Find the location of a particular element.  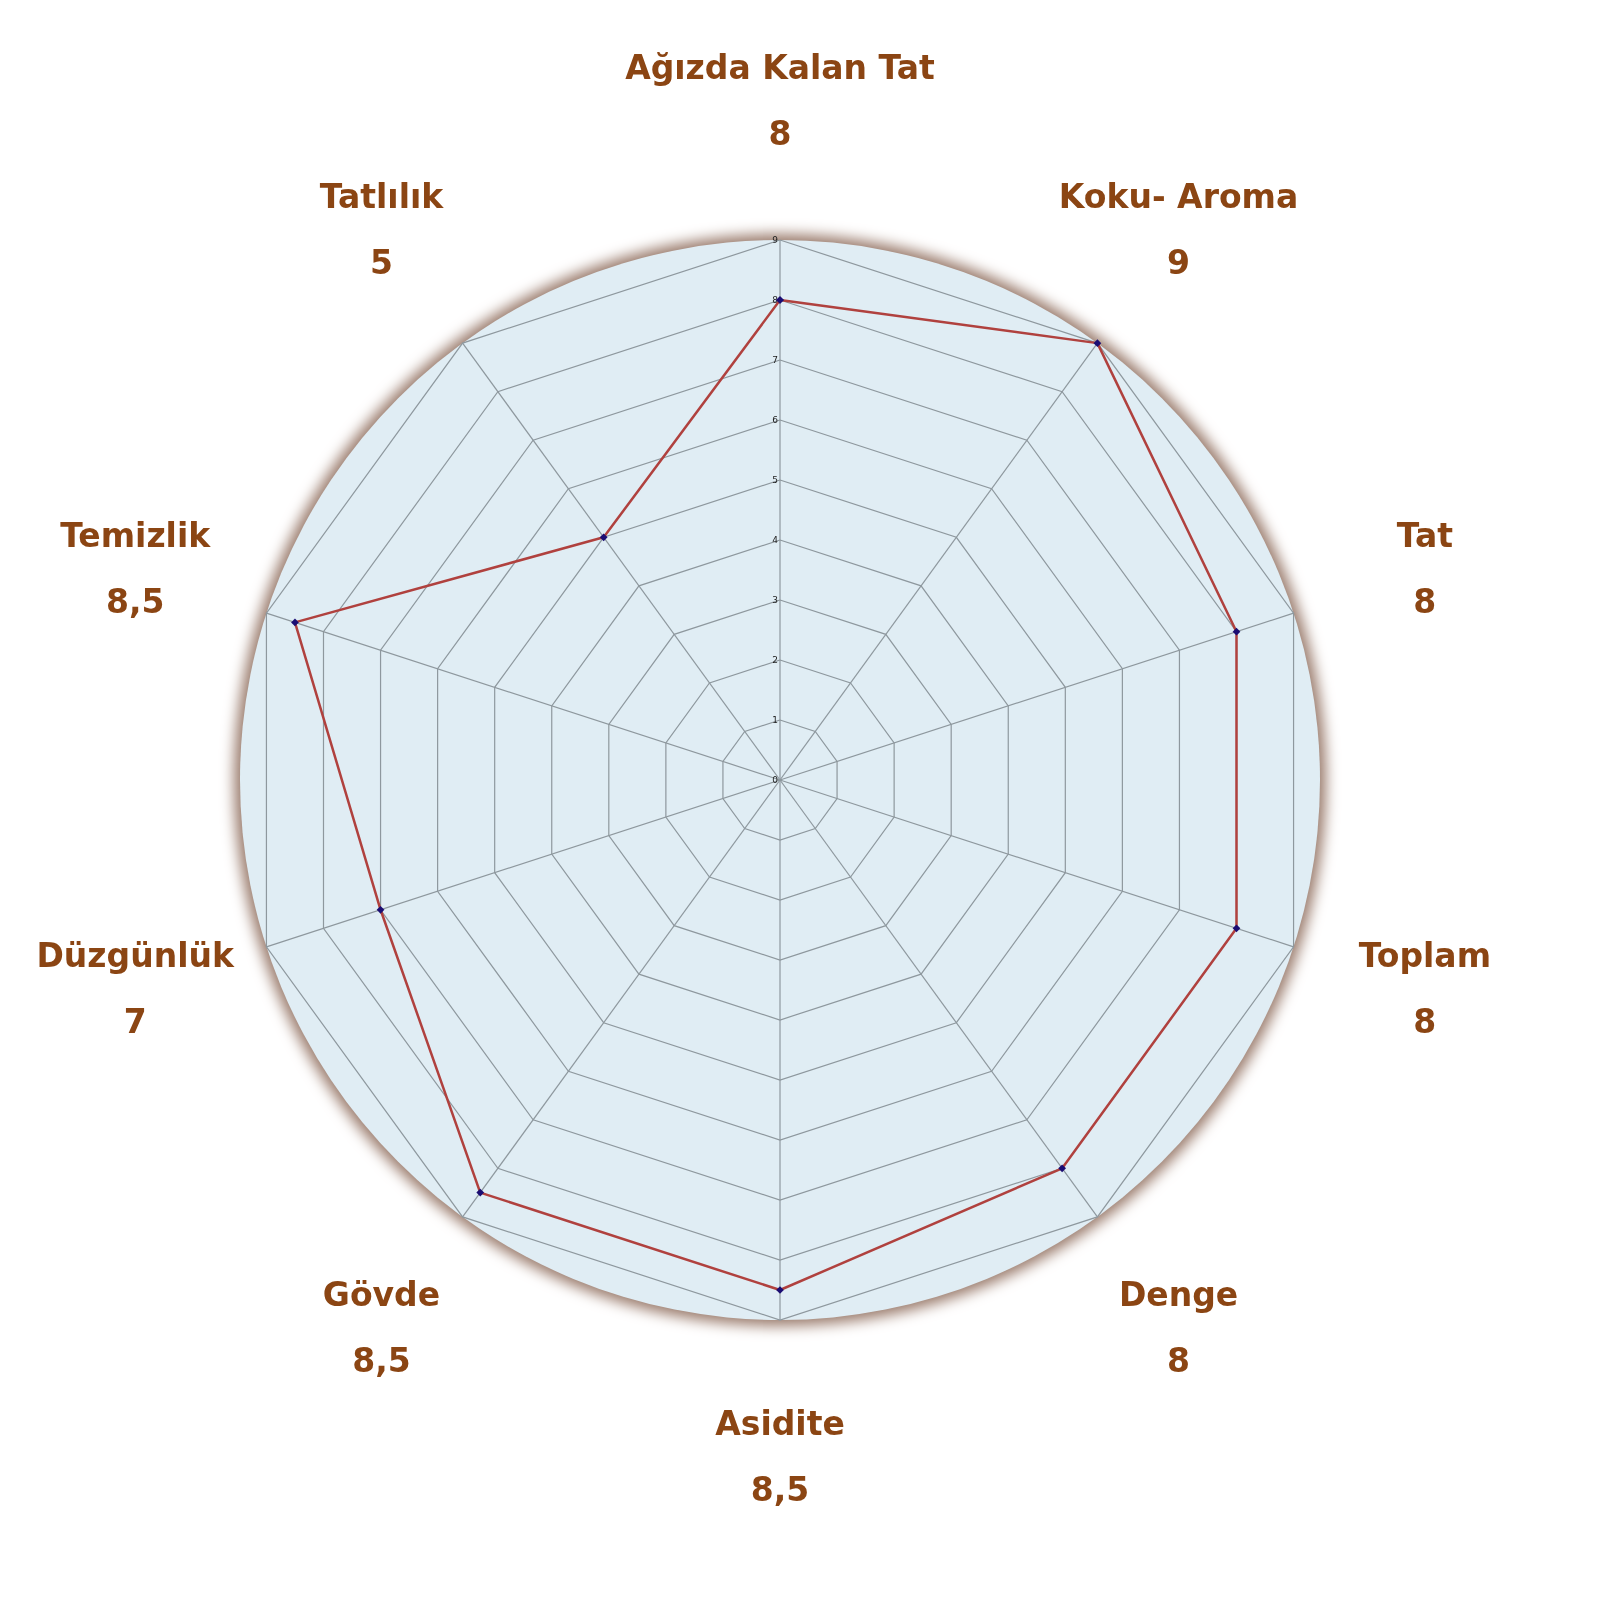

y-tick-label: 3 is located at coordinates (775, 600).